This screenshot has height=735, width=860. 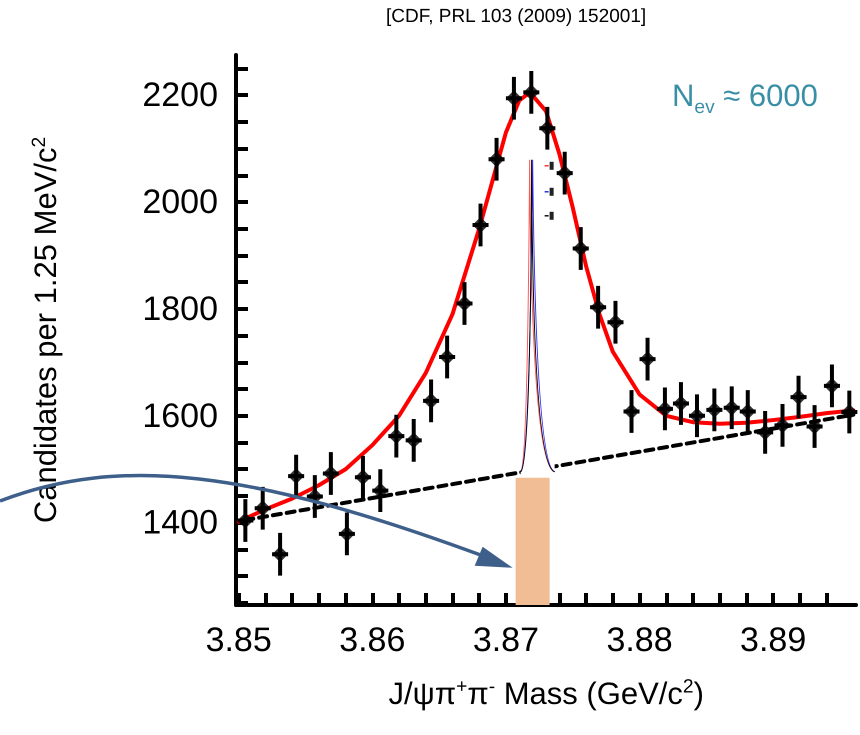 I want to click on x-tick-label: 3.87, so click(x=506, y=640).